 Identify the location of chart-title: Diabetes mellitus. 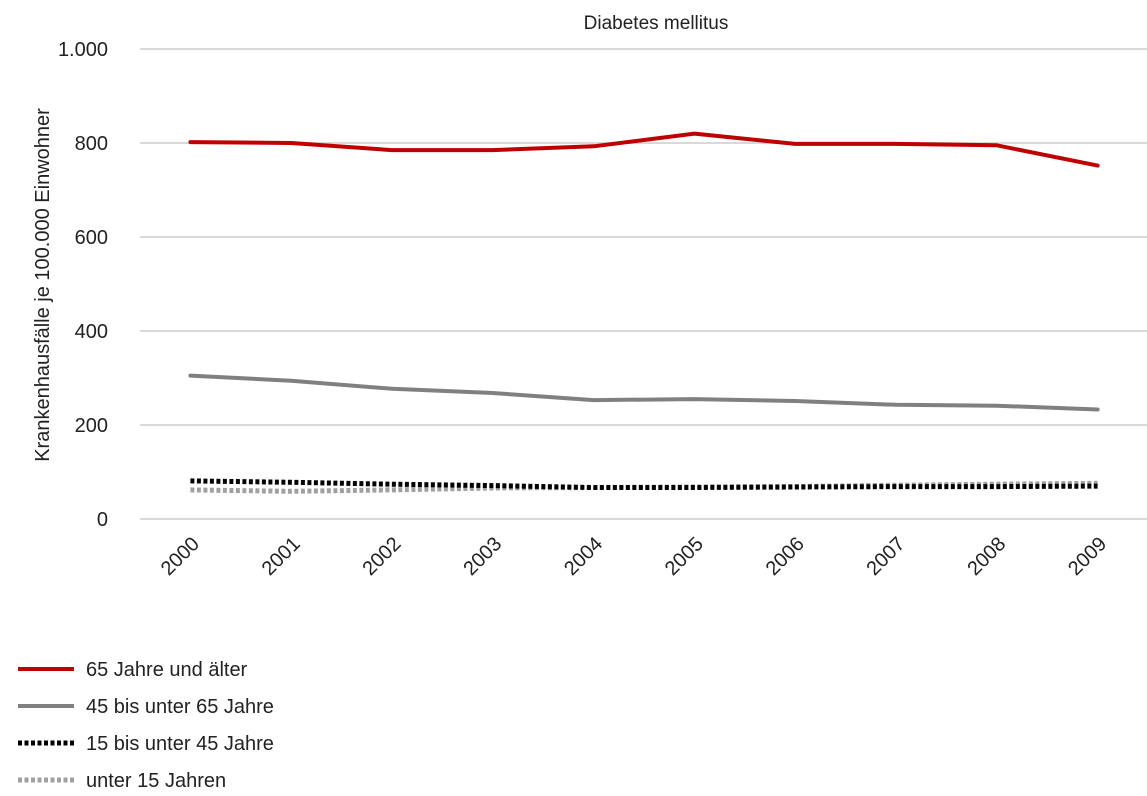
(656, 23).